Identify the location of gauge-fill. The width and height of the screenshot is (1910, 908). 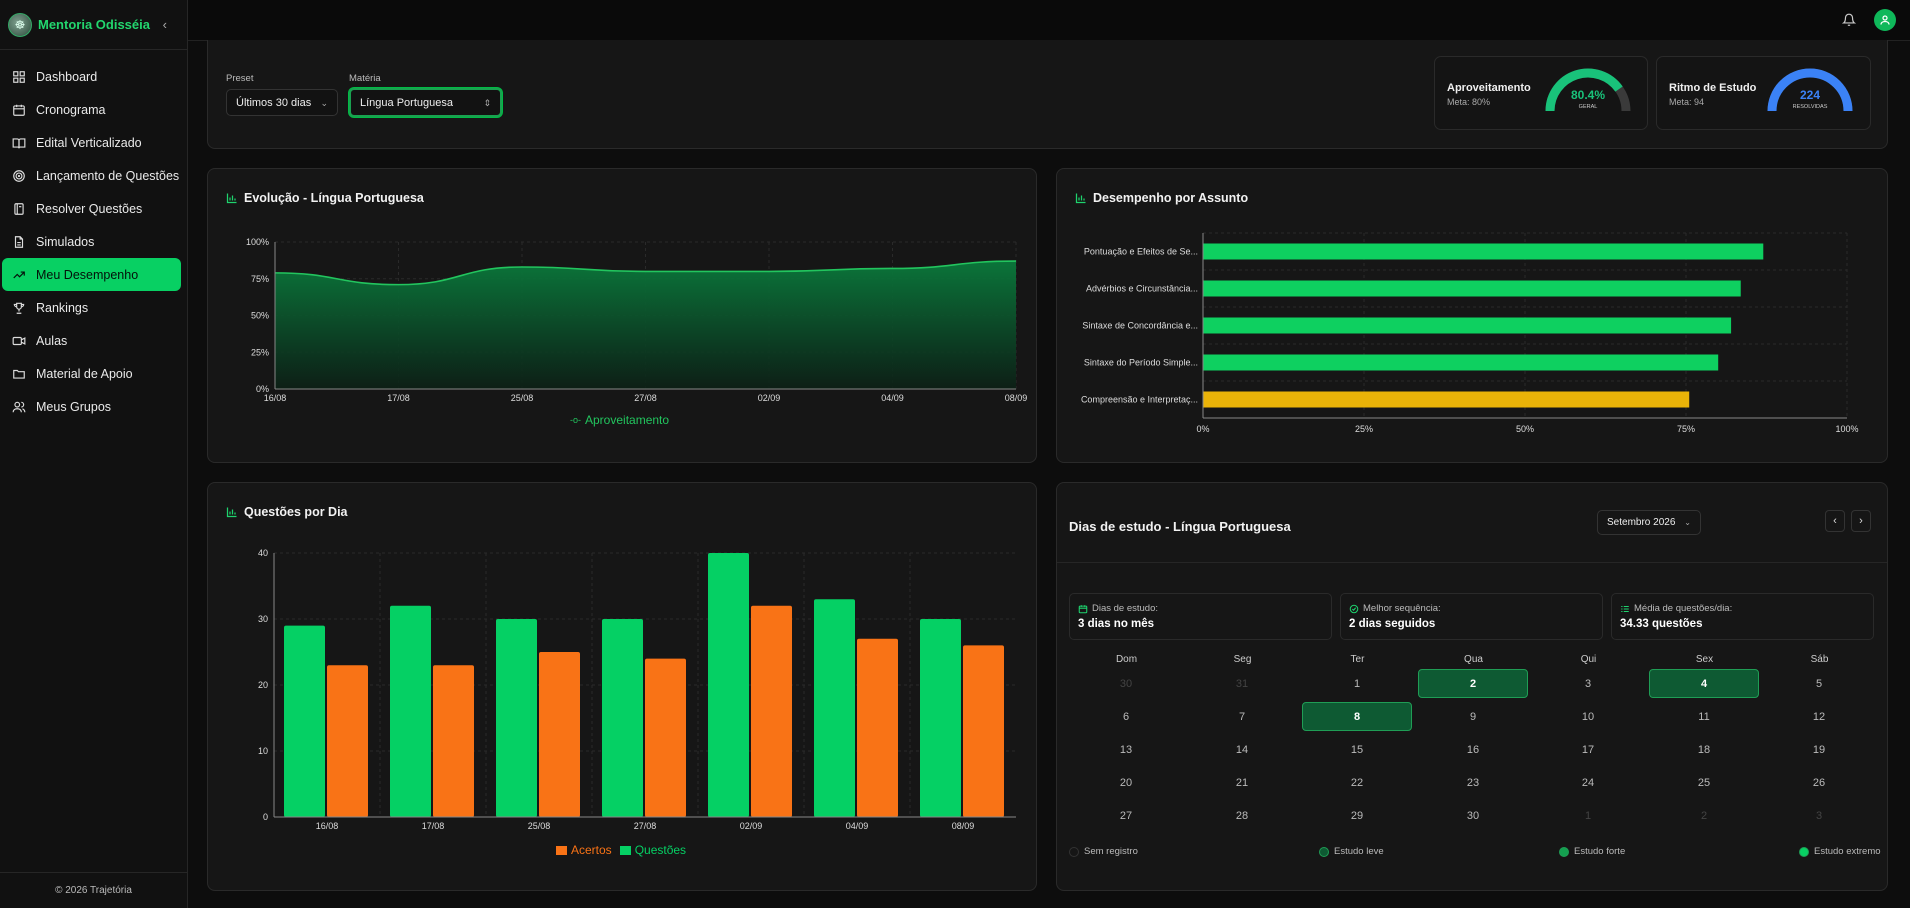
(1810, 90).